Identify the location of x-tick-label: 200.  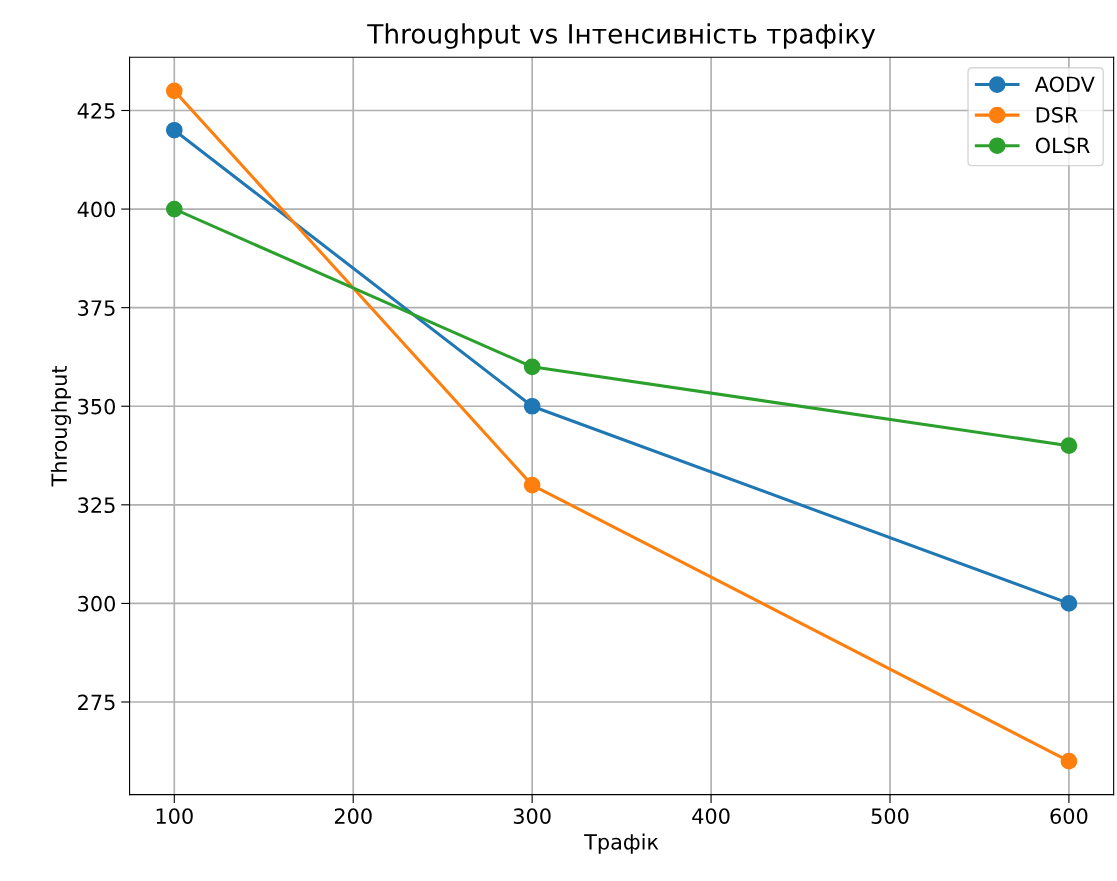
(353, 816).